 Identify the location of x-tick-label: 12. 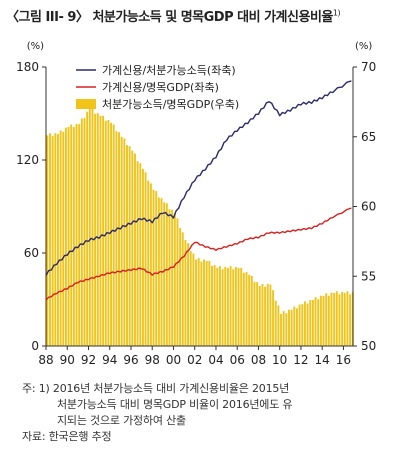
(300, 360).